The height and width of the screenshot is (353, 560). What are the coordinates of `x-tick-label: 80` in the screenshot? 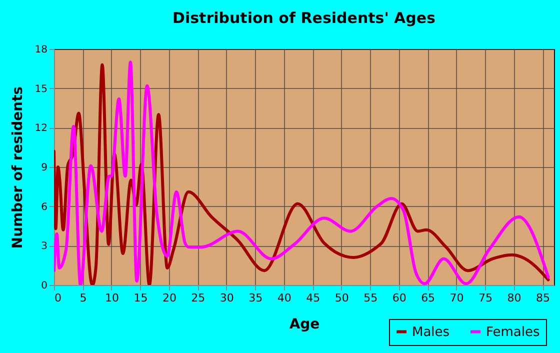 It's located at (514, 298).